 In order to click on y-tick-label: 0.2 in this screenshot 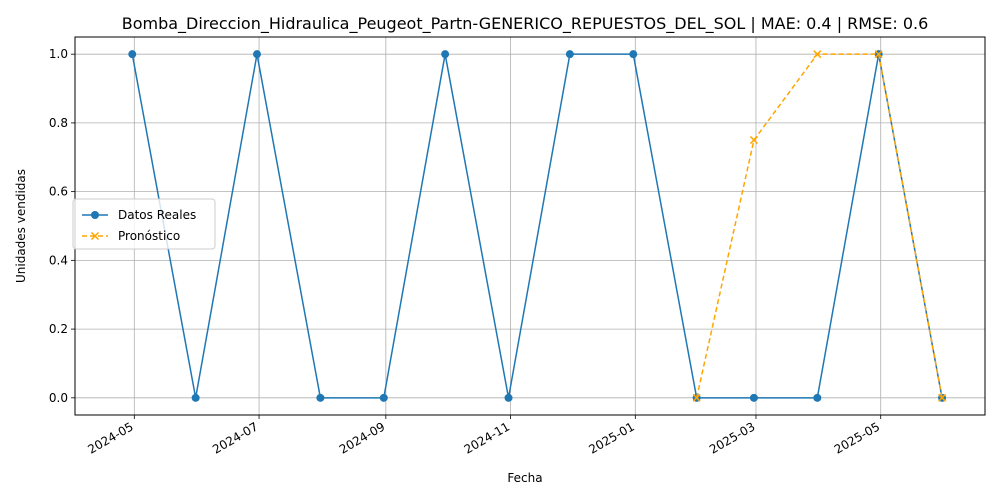, I will do `click(58, 329)`.